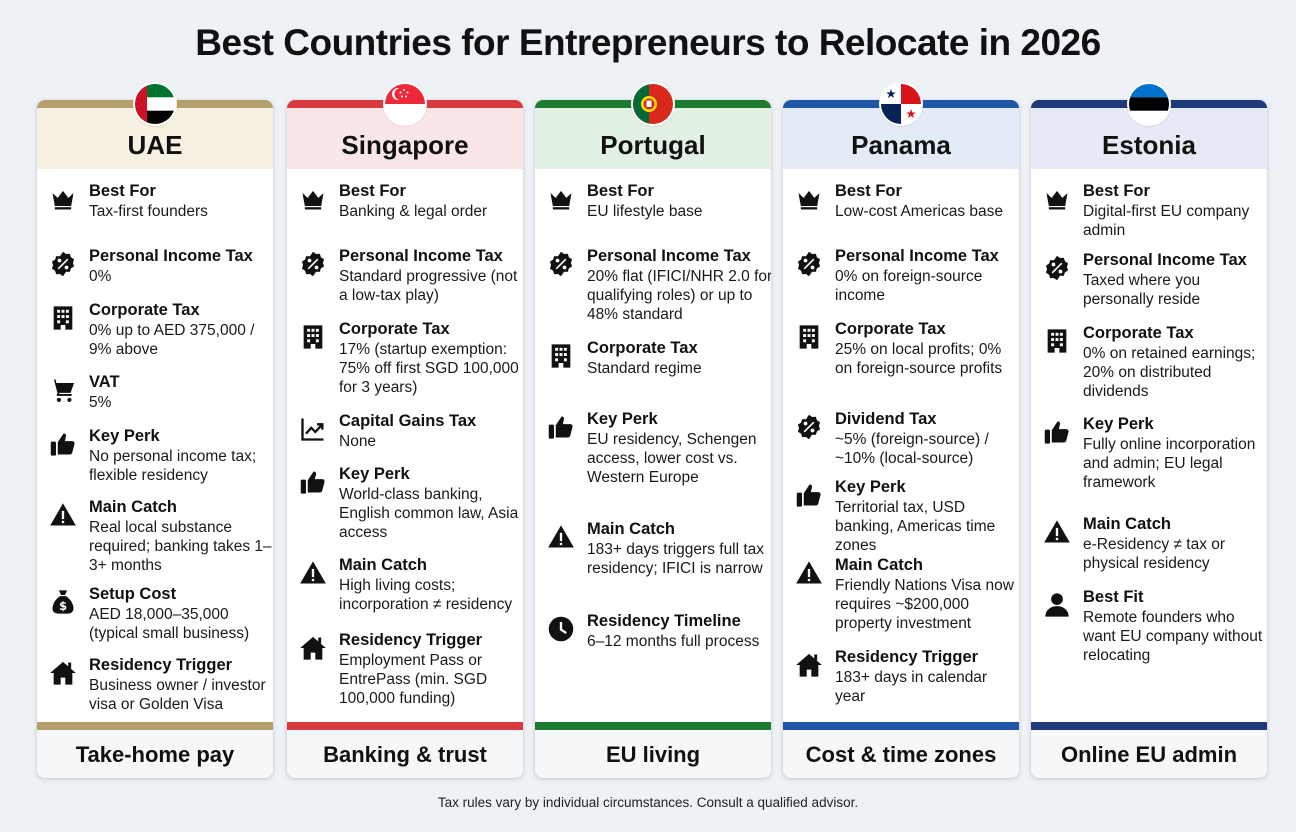 Image resolution: width=1296 pixels, height=832 pixels. I want to click on trend-chart-icon, so click(313, 429).